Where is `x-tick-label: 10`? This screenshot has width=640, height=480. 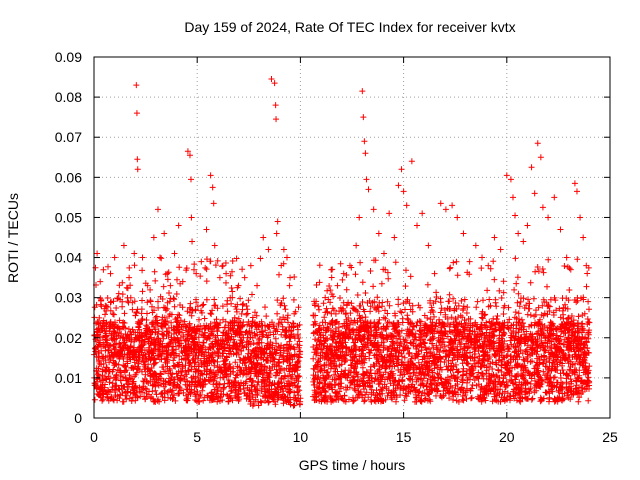
x-tick-label: 10 is located at coordinates (301, 437).